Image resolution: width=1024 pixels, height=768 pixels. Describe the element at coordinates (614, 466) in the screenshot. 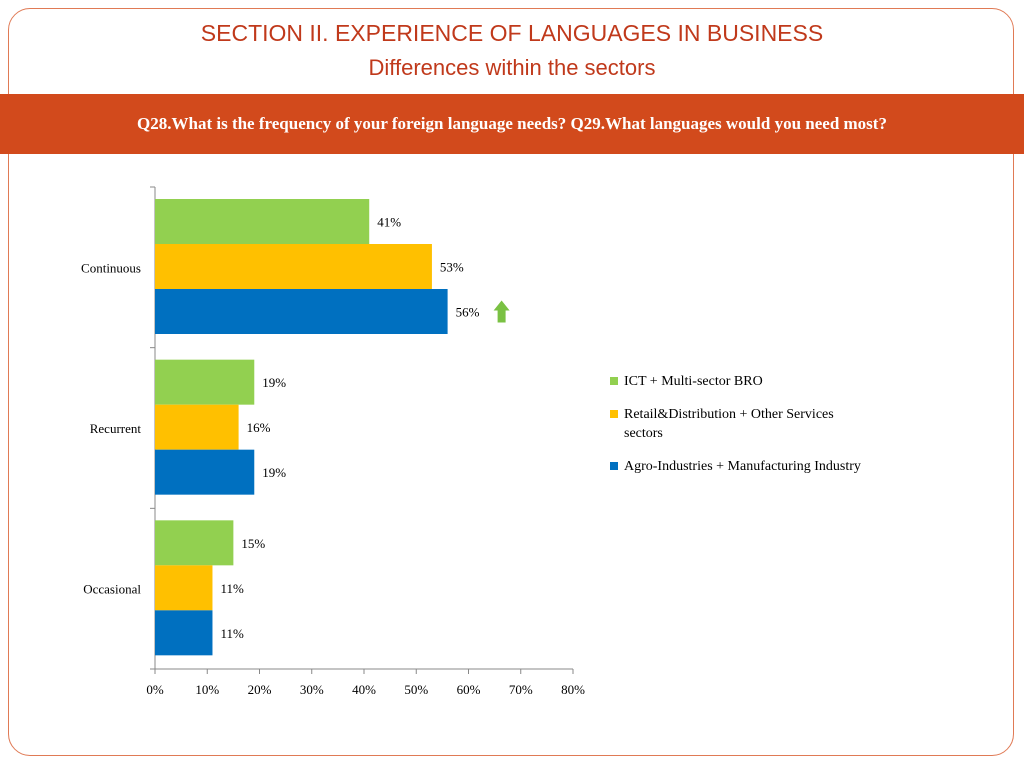

I see `legend-swatch-agro` at that location.